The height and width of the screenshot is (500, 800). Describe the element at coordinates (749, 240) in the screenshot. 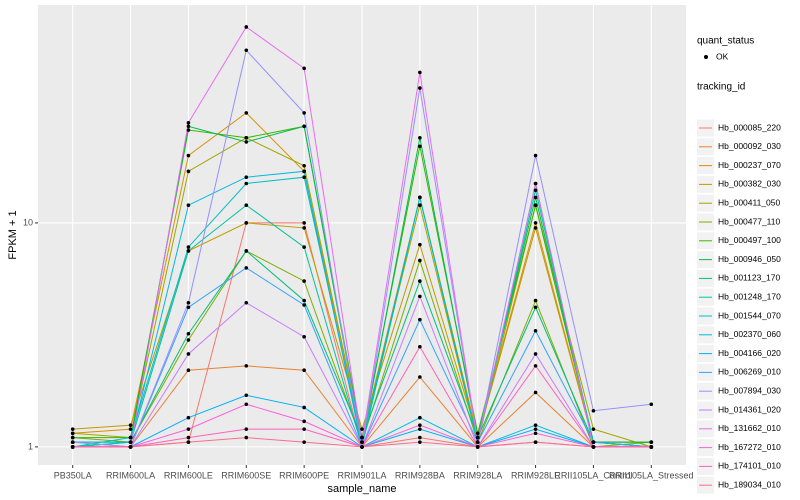

I see `legend-label: Hb_000497_100` at that location.